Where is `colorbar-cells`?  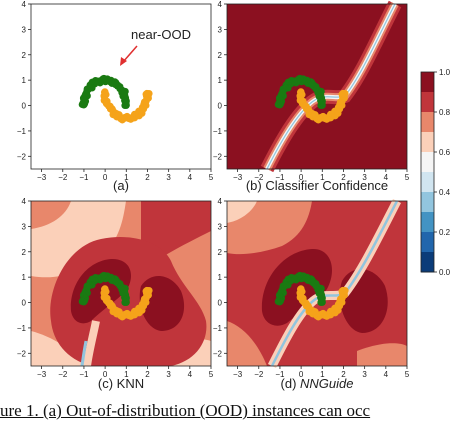
colorbar-cells is located at coordinates (427, 172).